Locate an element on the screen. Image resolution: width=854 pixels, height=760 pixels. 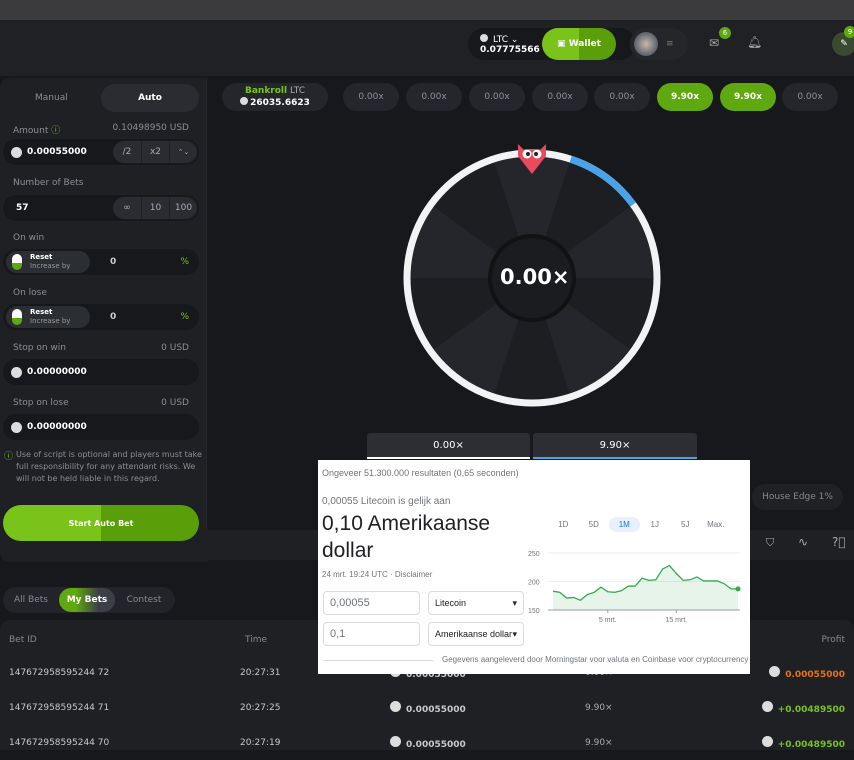
outcome-tab-lose: 0.00× is located at coordinates (448, 446).